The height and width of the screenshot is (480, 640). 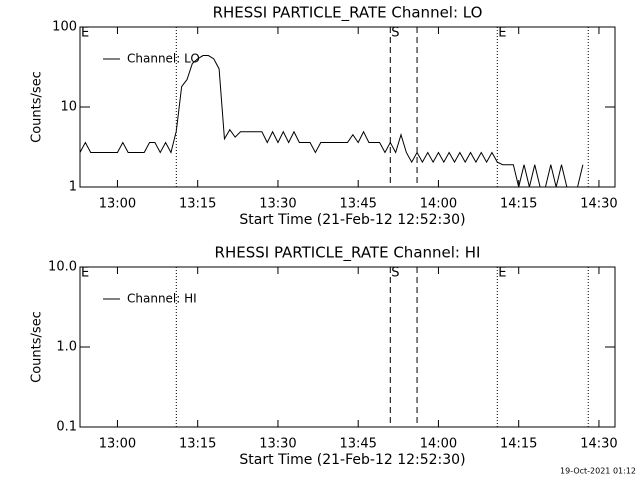 I want to click on y-tick-label: 1, so click(x=73, y=187).